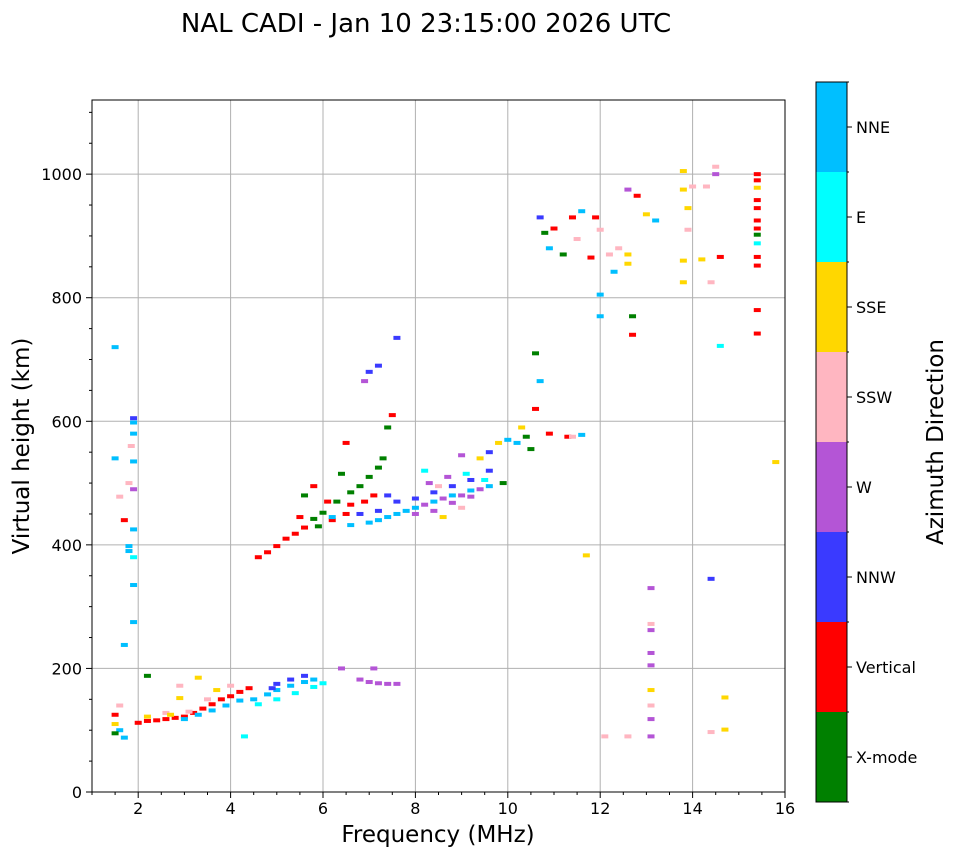  What do you see at coordinates (437, 835) in the screenshot?
I see `x-axis-label: Frequency (MHz)` at bounding box center [437, 835].